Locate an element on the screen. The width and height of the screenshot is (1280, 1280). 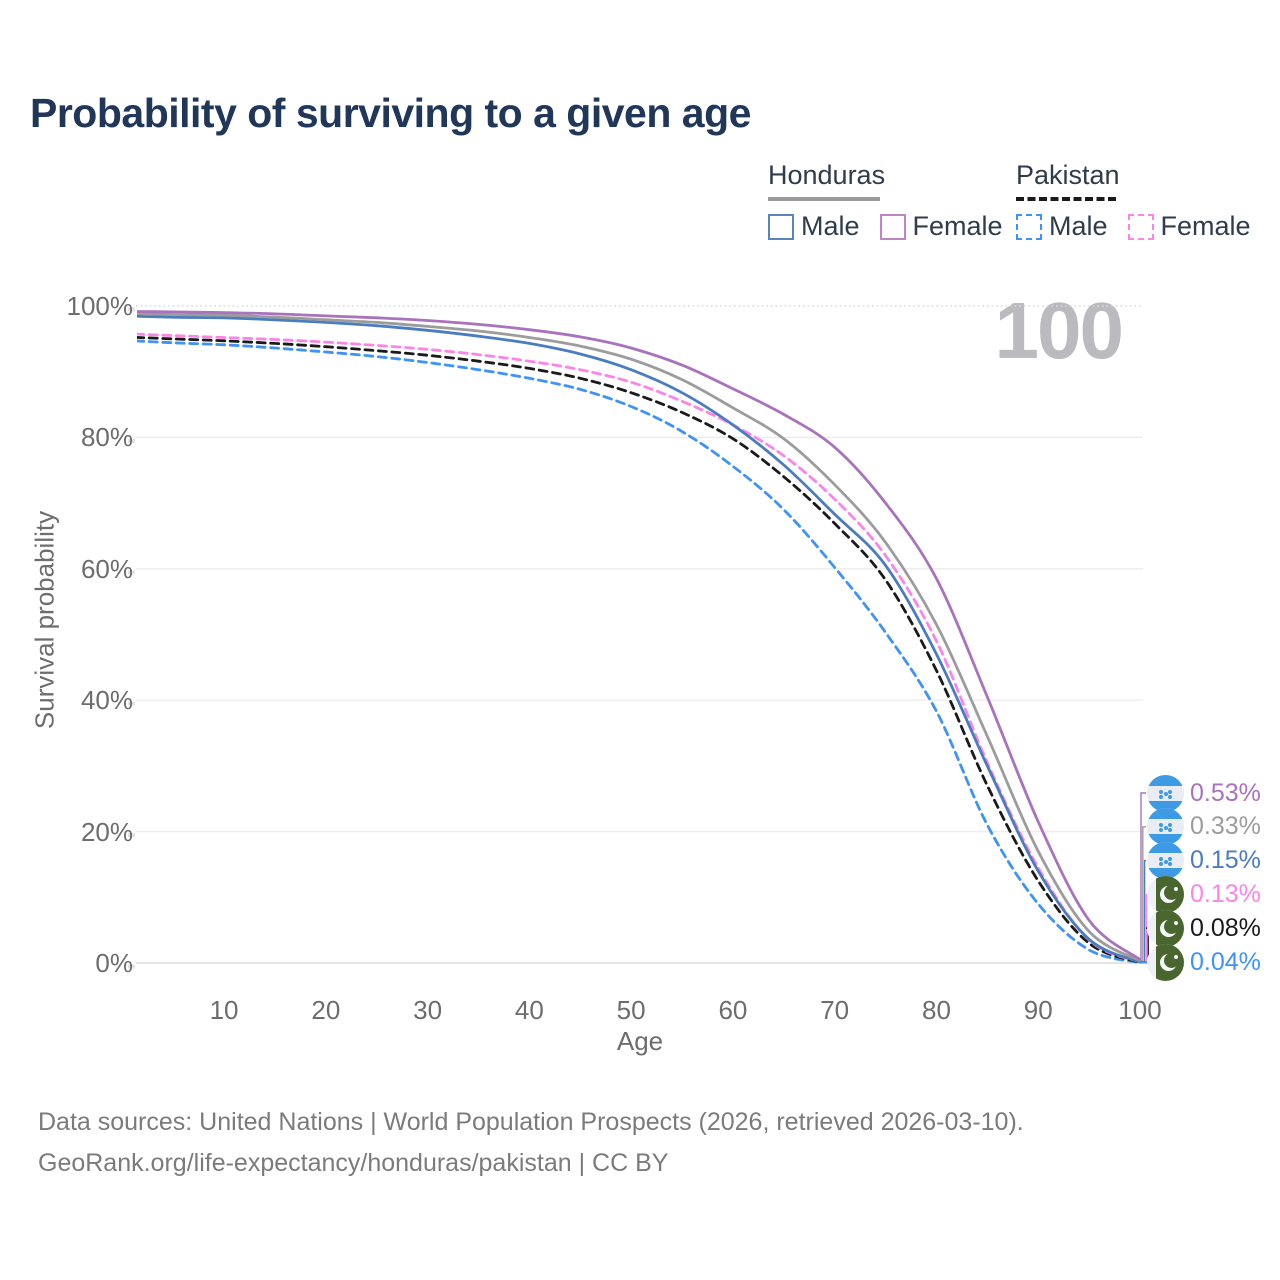
y-tick-label-60%: 60% is located at coordinates (106, 568).